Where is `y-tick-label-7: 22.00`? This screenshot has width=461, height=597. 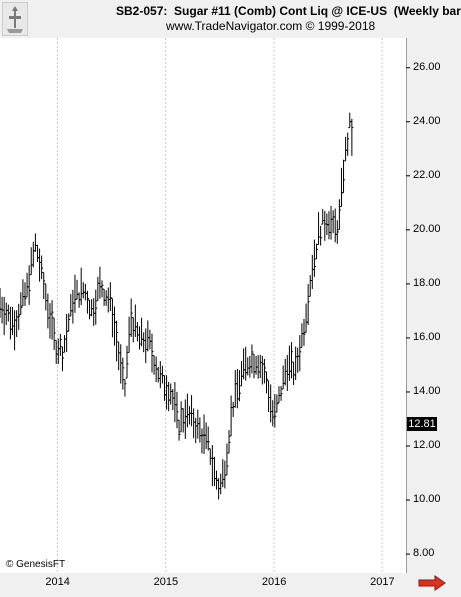
y-tick-label-7: 22.00 is located at coordinates (427, 174).